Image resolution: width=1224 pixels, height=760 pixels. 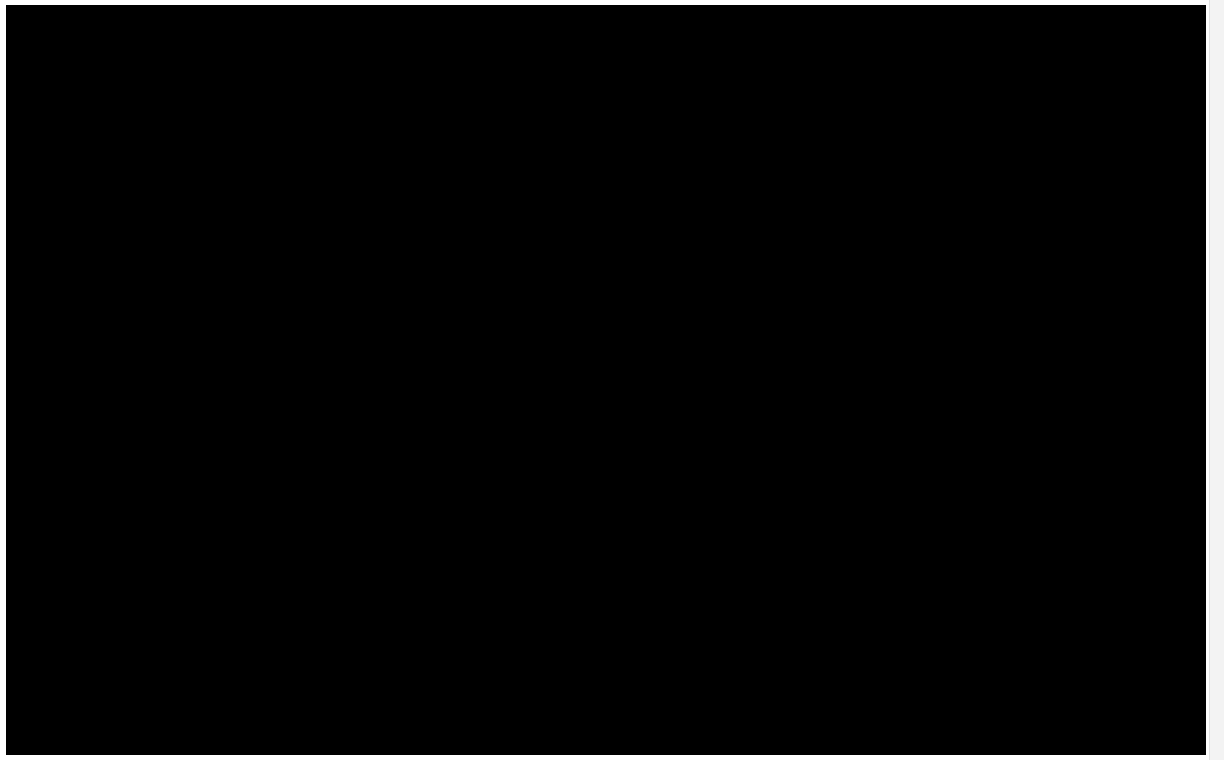 I want to click on scrollbar, so click(x=1216, y=380).